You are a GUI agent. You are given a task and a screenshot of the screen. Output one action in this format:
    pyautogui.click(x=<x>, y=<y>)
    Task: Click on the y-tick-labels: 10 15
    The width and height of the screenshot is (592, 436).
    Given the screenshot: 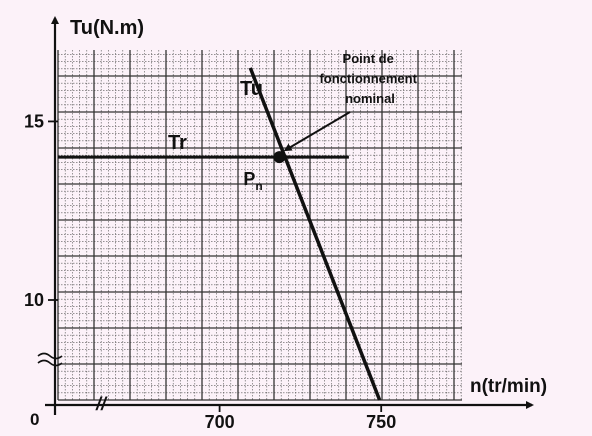 What is the action you would take?
    pyautogui.click(x=41, y=210)
    